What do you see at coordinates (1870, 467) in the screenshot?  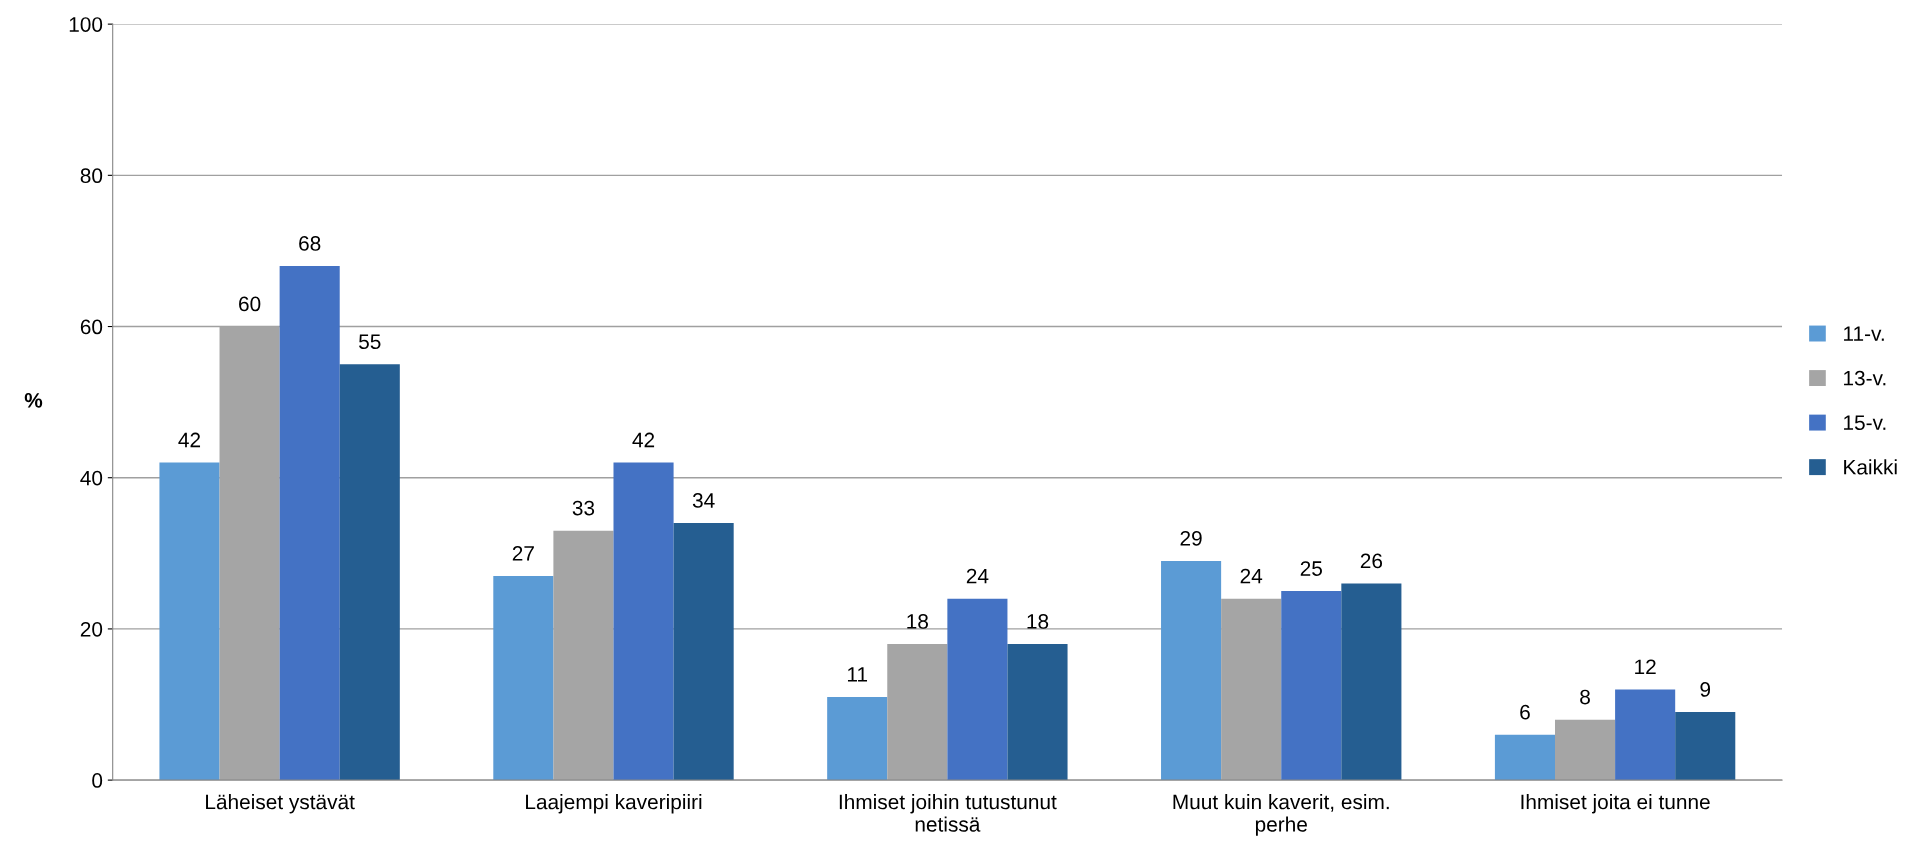 I see `legend-label: Kaikki` at bounding box center [1870, 467].